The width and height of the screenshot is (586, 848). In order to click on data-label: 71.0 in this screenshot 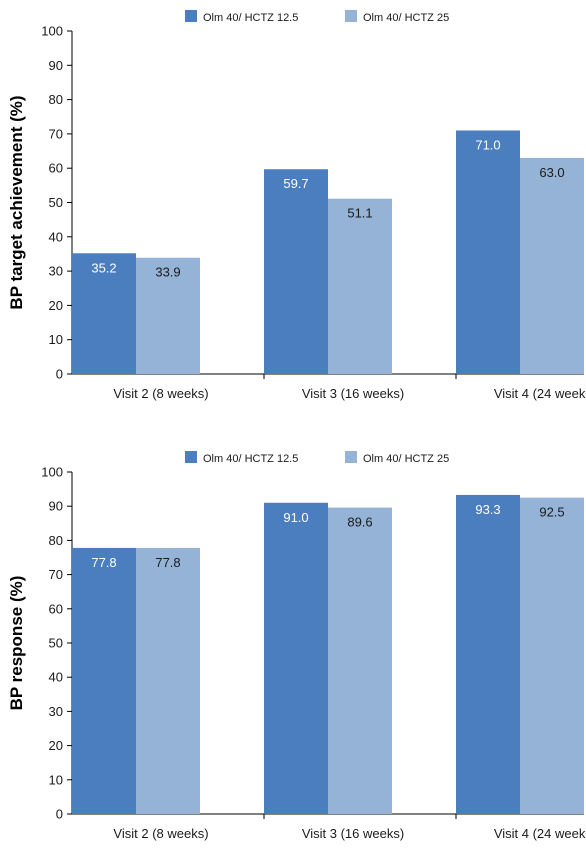, I will do `click(487, 144)`.